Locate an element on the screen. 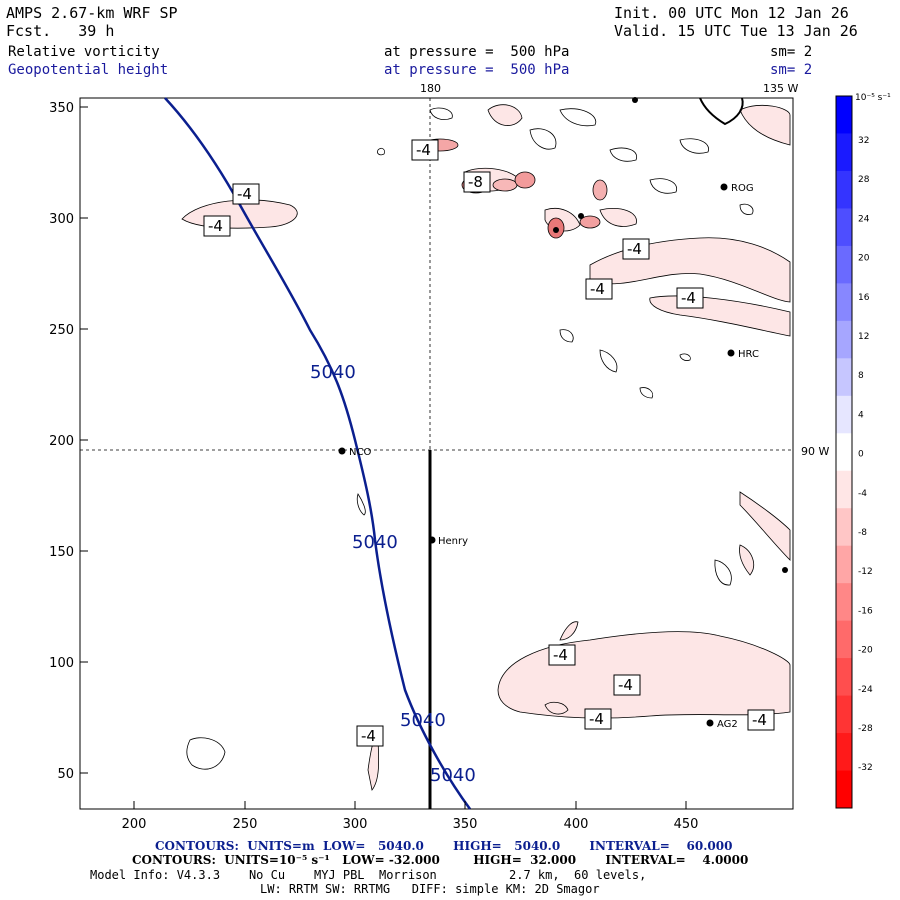 The width and height of the screenshot is (900, 900). colorbar-labels: 32 28 24 20 16 12 8 4 0 -4 -8 -12 -16 -20 -24 -28 -32 is located at coordinates (865, 454).